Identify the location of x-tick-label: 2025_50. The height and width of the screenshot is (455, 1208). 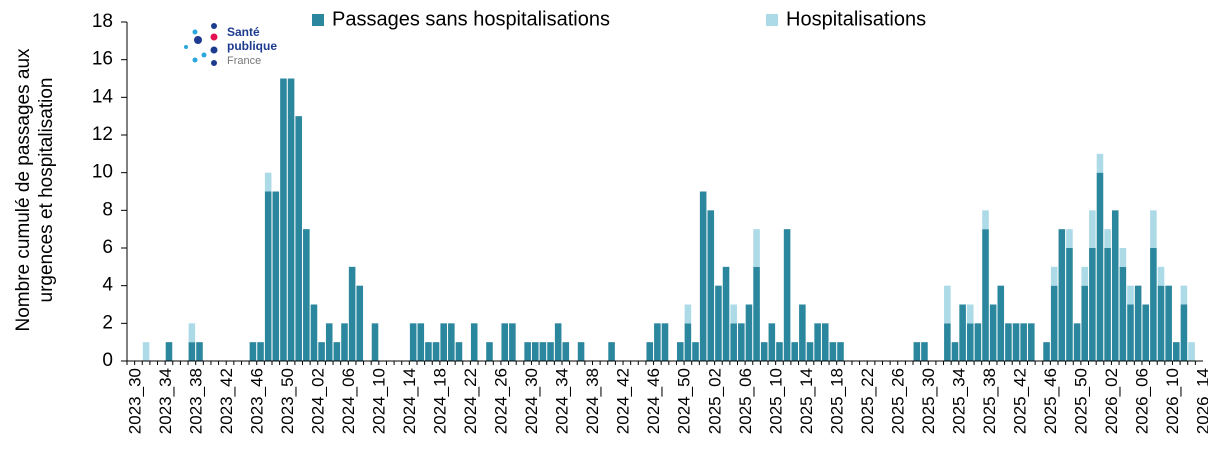
(1081, 401).